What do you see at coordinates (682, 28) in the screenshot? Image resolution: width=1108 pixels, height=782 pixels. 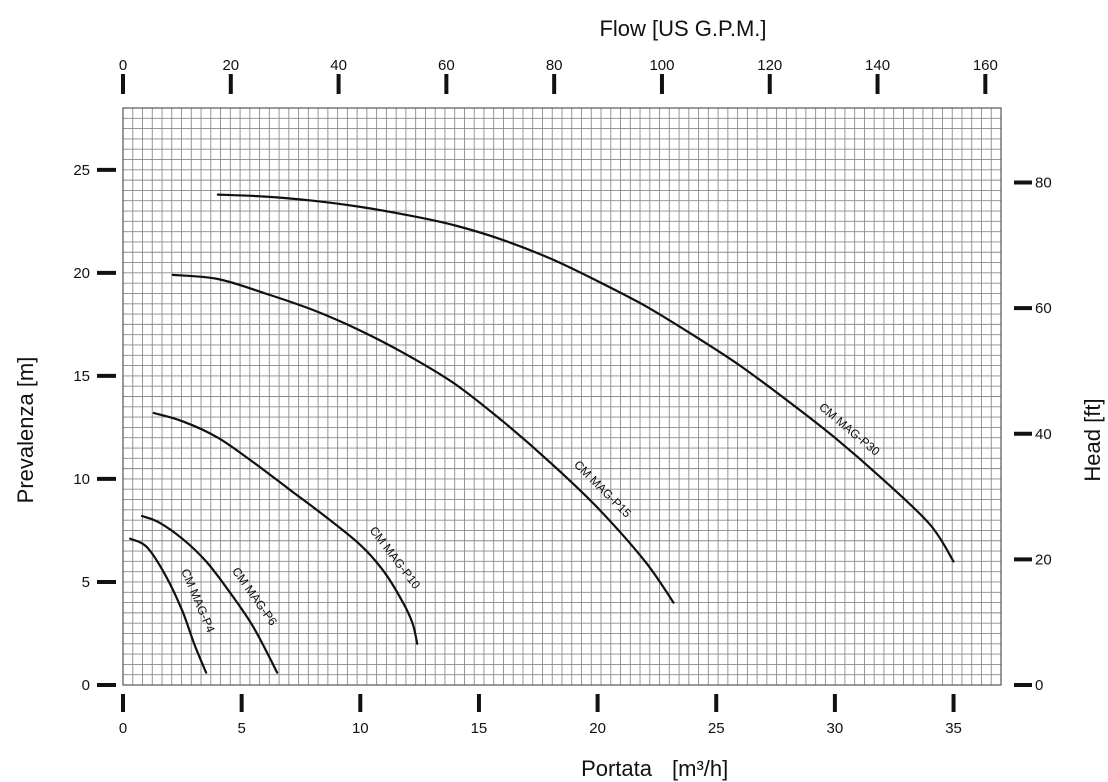 I see `top-axis-title: Flow [US G.P.M.]` at bounding box center [682, 28].